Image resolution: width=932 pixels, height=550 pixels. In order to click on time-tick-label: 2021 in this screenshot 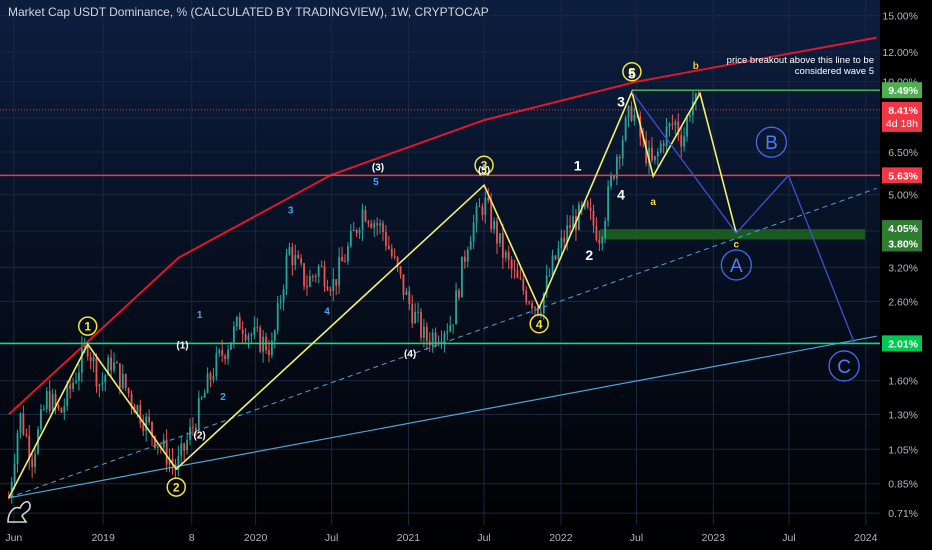, I will do `click(409, 538)`.